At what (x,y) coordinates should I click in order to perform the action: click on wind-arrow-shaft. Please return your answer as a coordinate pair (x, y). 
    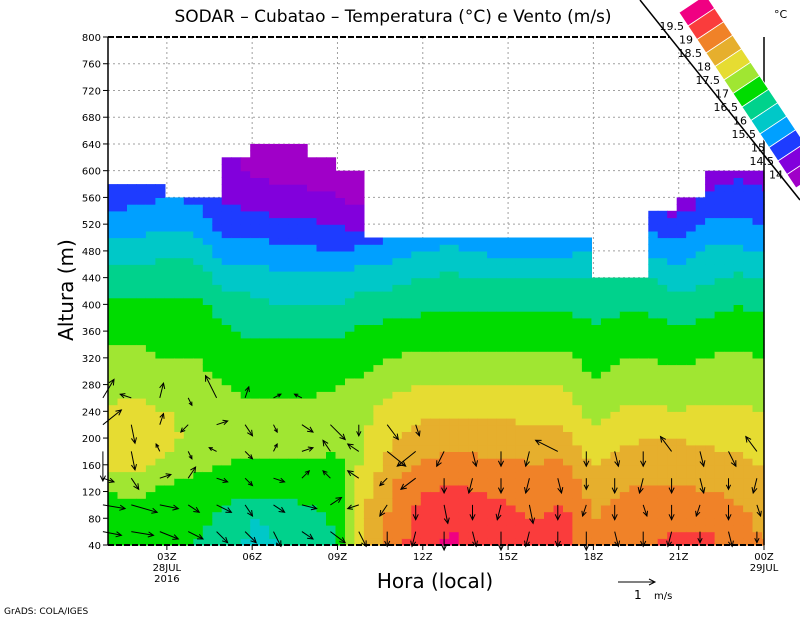
    Looking at the image, I should click on (161, 419).